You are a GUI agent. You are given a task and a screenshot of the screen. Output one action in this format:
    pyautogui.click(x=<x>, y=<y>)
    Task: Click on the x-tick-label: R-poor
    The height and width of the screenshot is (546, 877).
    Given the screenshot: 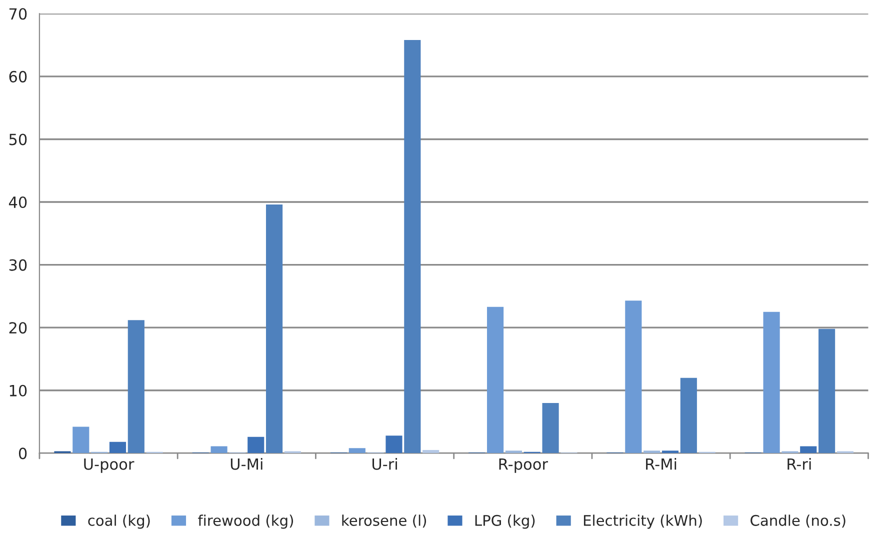 What is the action you would take?
    pyautogui.click(x=523, y=465)
    